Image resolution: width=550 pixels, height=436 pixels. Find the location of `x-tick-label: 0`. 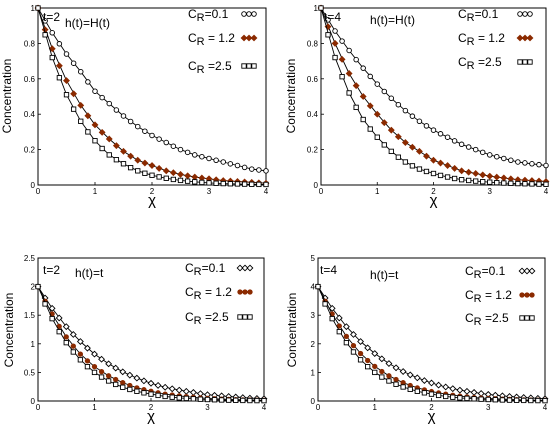

x-tick-label: 0 is located at coordinates (38, 407).